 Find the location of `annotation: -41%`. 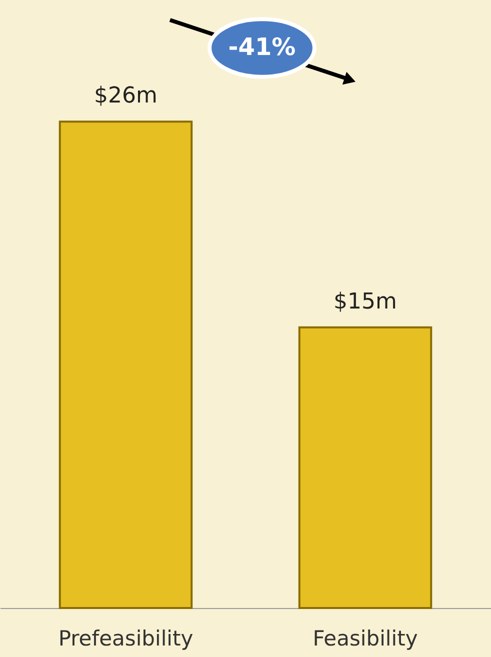

annotation: -41% is located at coordinates (262, 47).